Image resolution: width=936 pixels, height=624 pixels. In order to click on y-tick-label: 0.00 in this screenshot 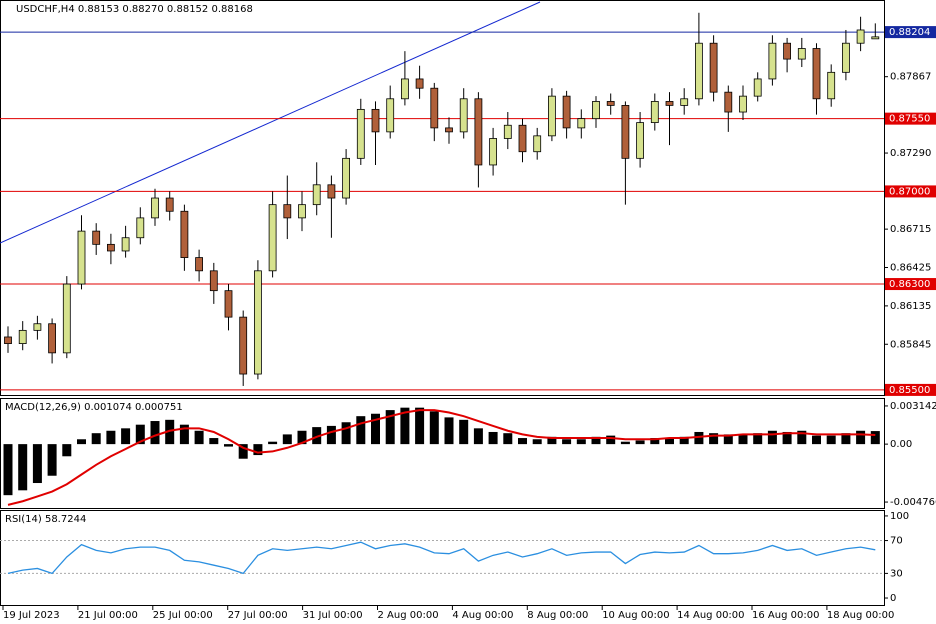, I will do `click(901, 444)`.